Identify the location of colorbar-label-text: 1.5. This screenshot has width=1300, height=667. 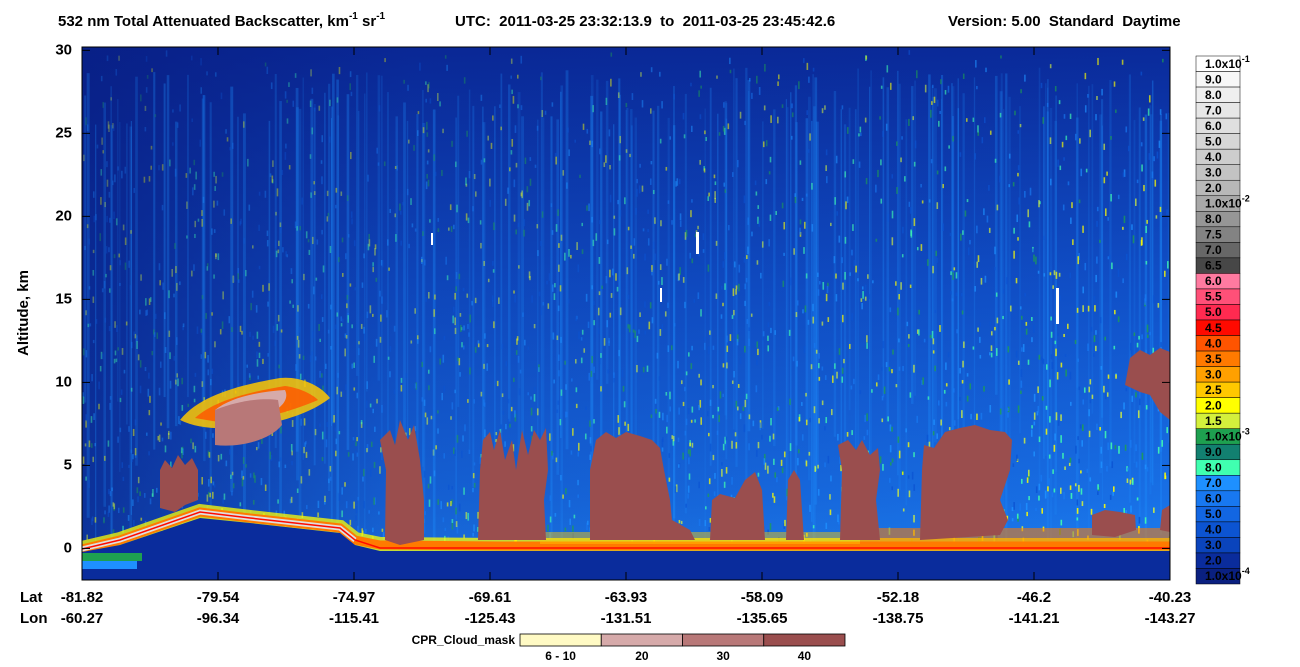
(1213, 421).